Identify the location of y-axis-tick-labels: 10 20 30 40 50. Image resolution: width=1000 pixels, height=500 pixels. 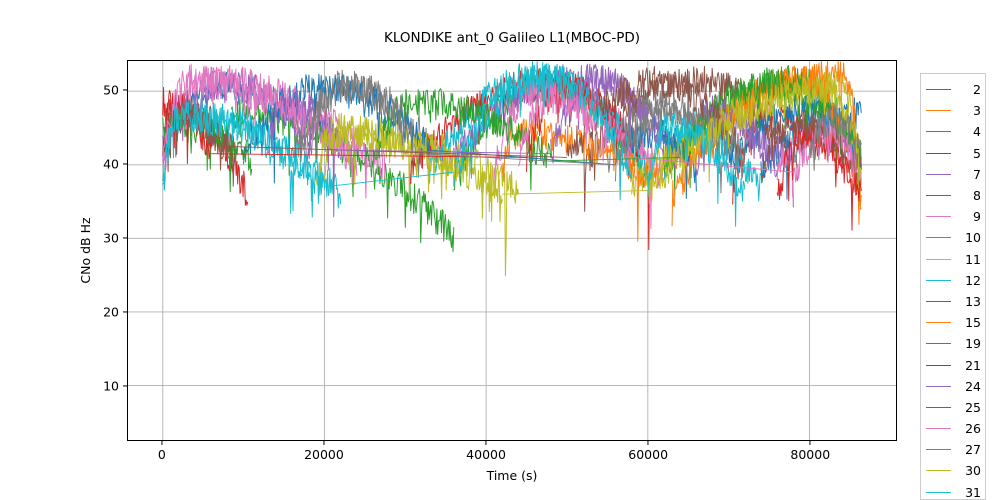
(59, 250).